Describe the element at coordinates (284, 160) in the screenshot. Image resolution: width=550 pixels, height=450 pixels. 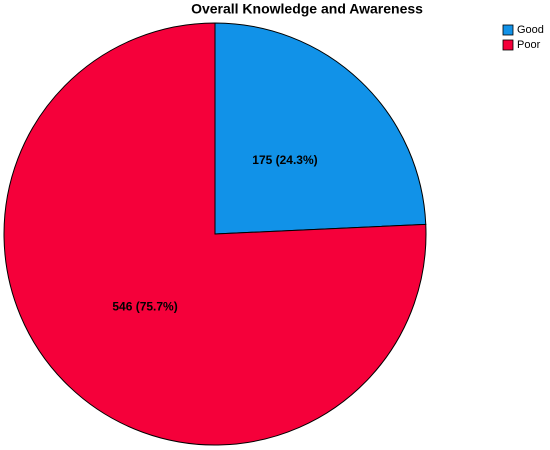
I see `value-label: 175 (24.3%)` at that location.